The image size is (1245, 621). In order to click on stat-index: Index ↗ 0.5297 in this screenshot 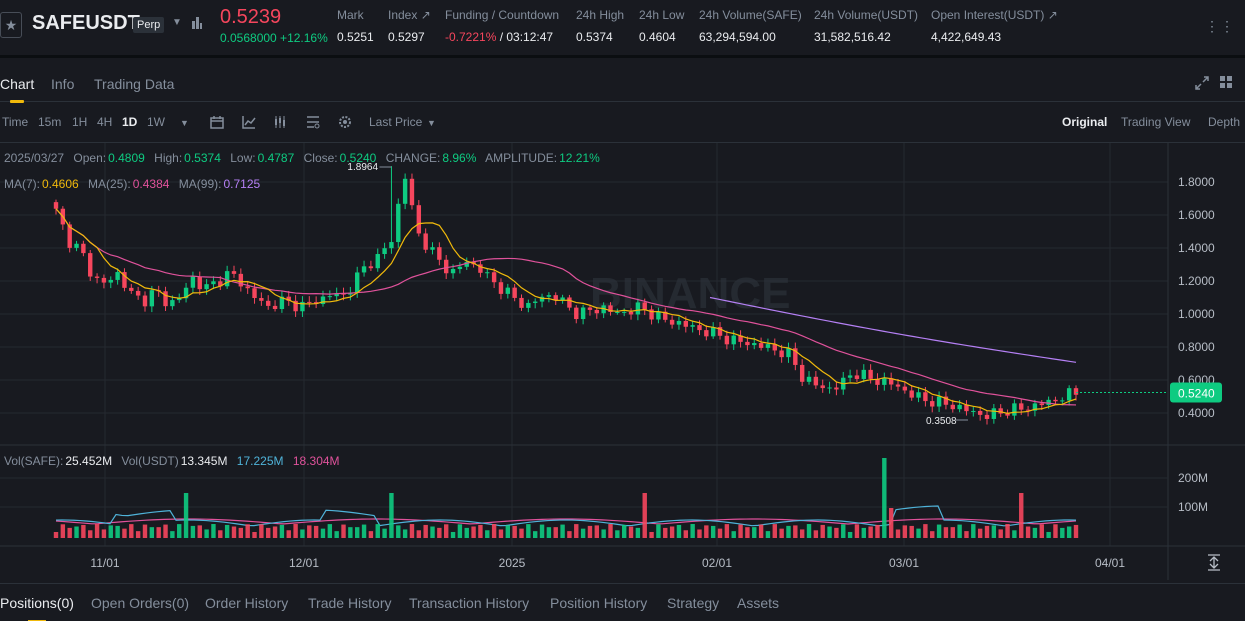, I will do `click(409, 26)`.